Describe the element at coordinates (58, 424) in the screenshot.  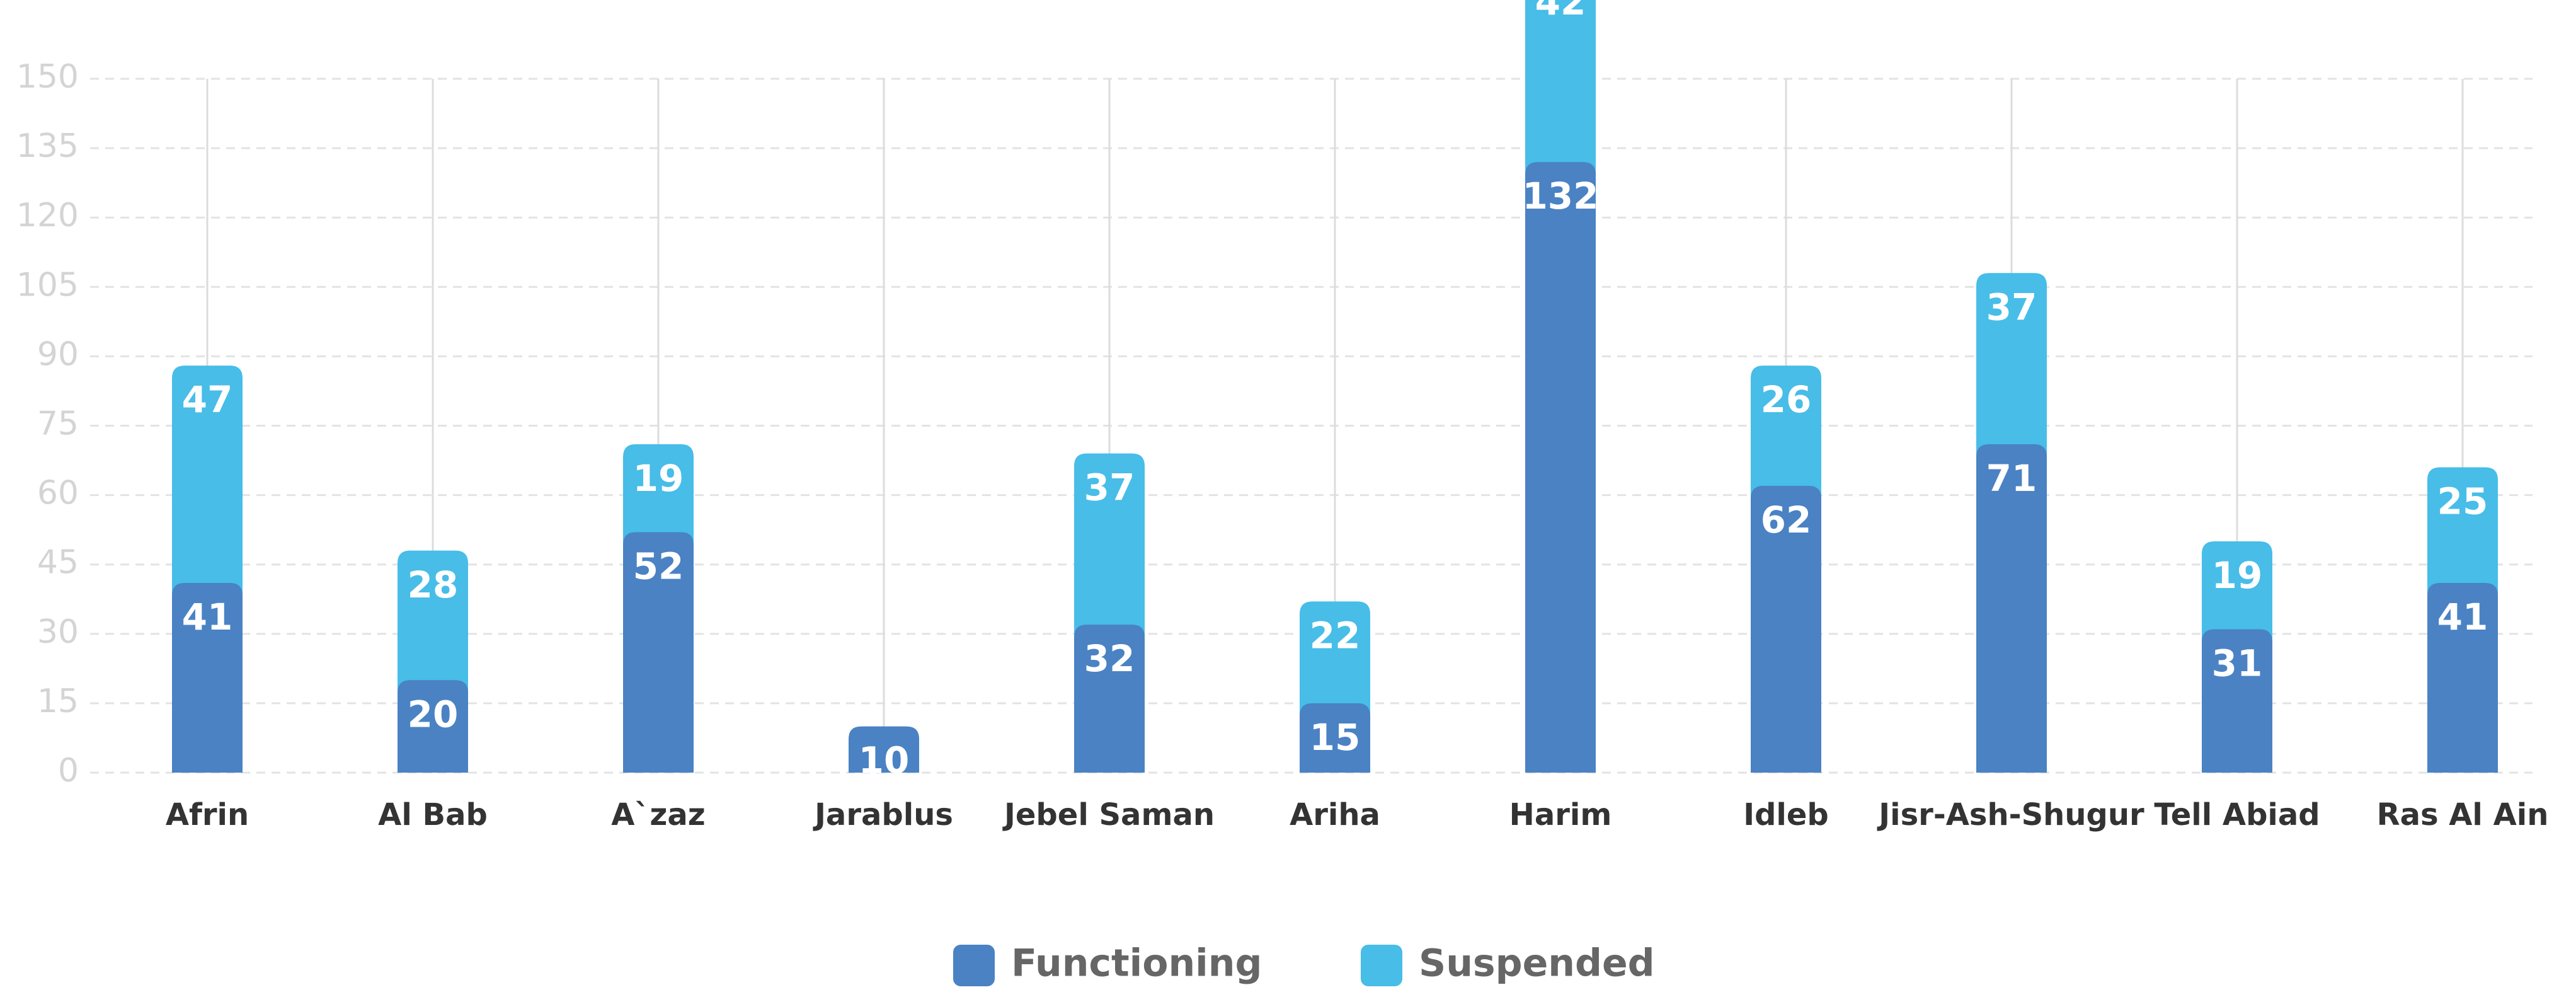
I see `y-tick-label: 75` at that location.